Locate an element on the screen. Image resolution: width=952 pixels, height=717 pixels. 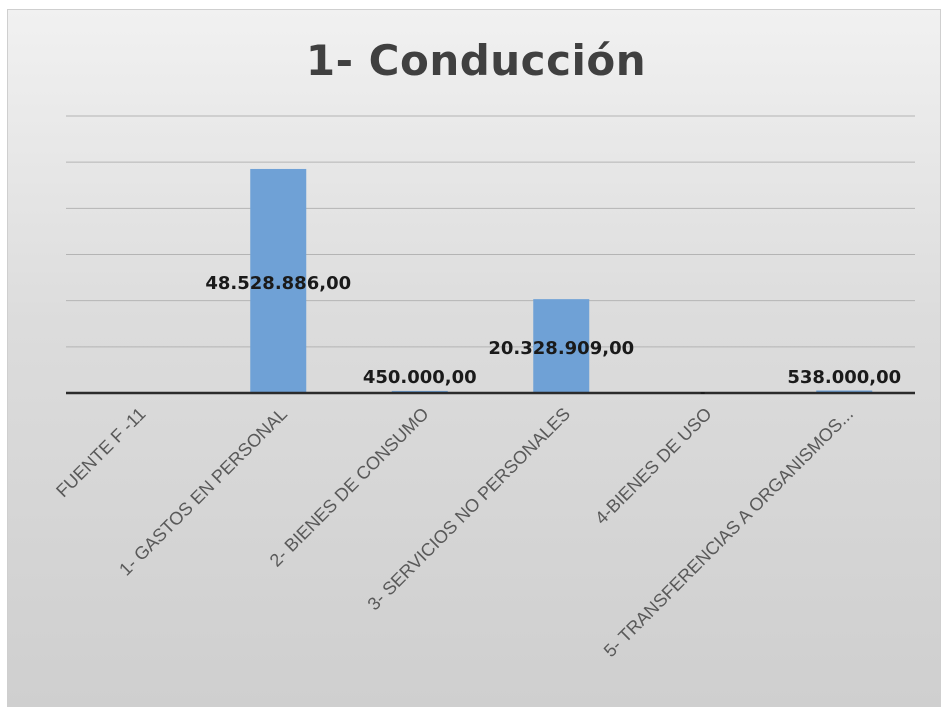
data-label: 538.000,00 is located at coordinates (844, 377).